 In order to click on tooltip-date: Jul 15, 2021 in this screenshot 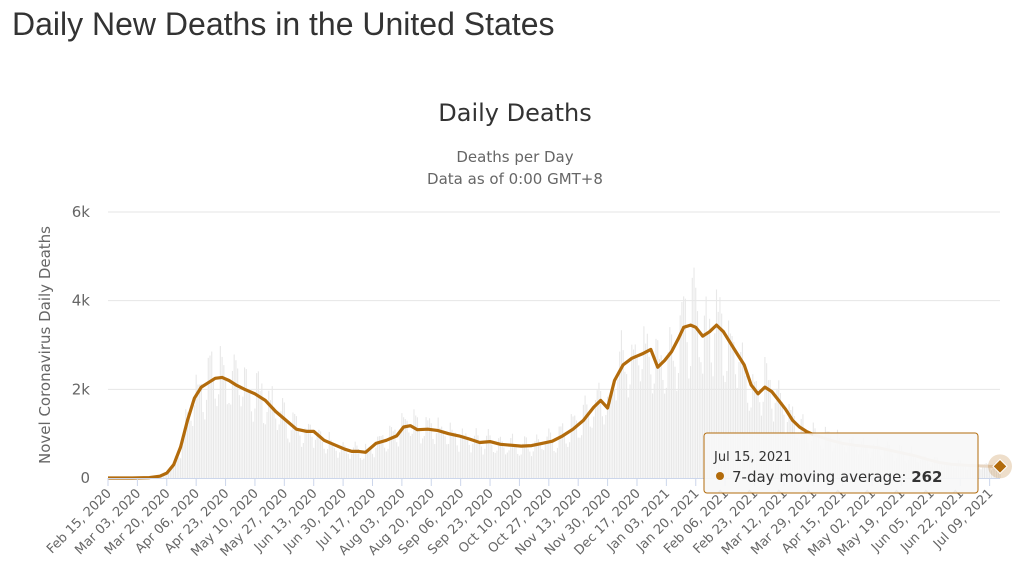, I will do `click(752, 457)`.